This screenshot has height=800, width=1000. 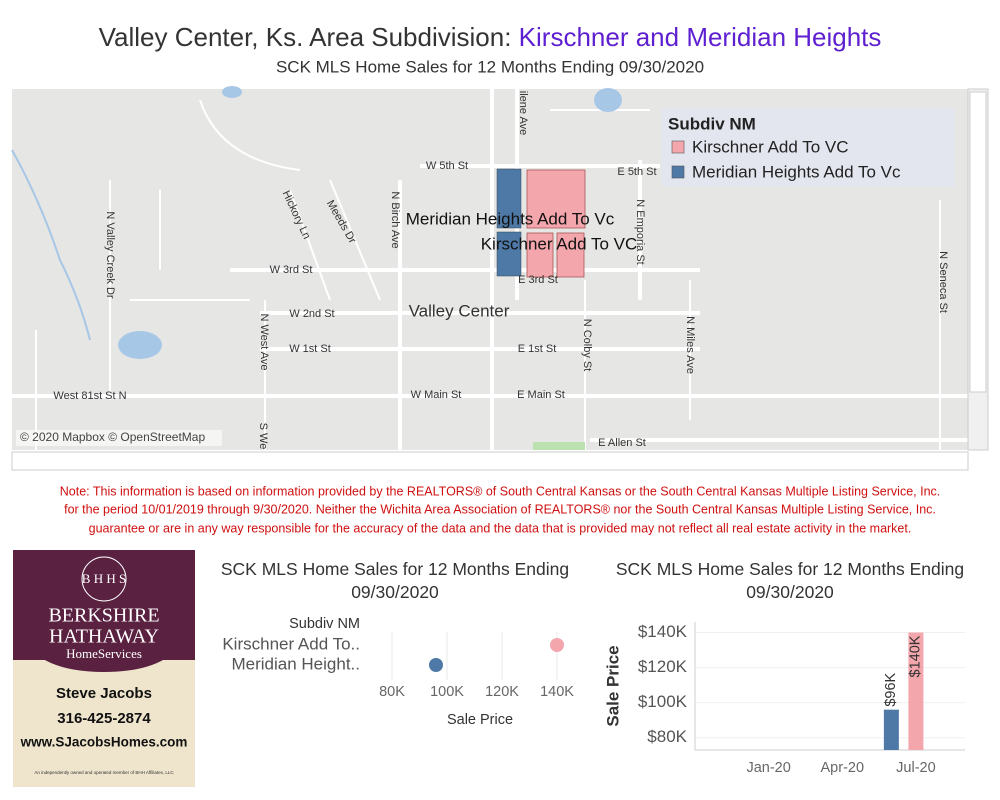 I want to click on label: © 2020 Mapbox © OpenStreetMap, so click(x=112, y=437).